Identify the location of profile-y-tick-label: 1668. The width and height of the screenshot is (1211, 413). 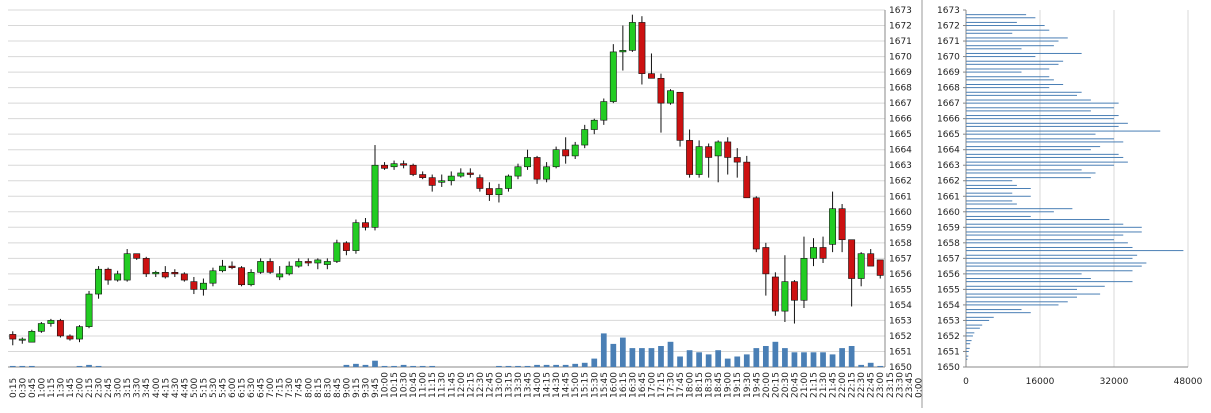
(948, 89).